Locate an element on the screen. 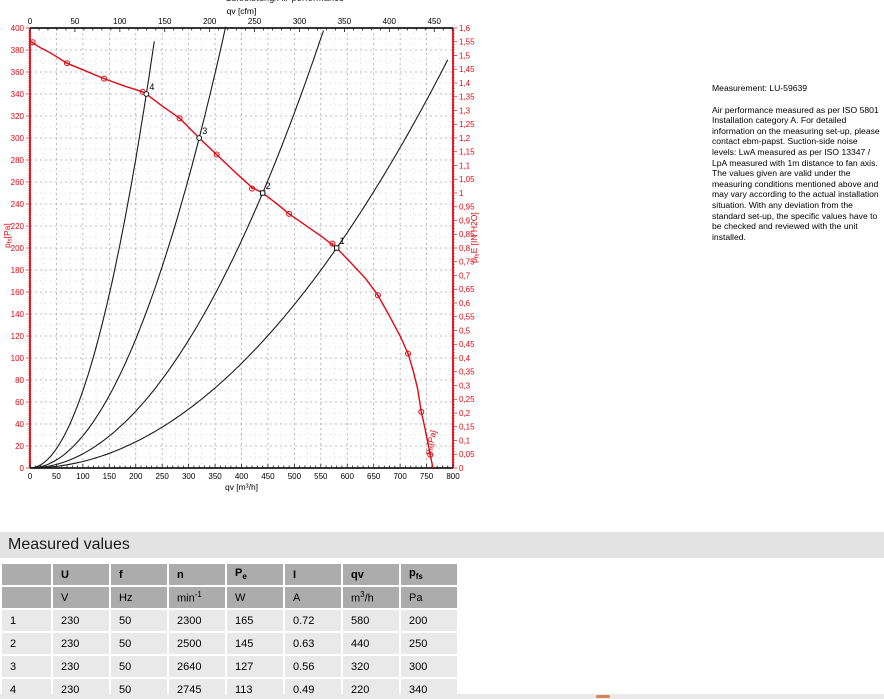 This screenshot has width=884, height=699. y-tick-label: 80 is located at coordinates (19, 380).